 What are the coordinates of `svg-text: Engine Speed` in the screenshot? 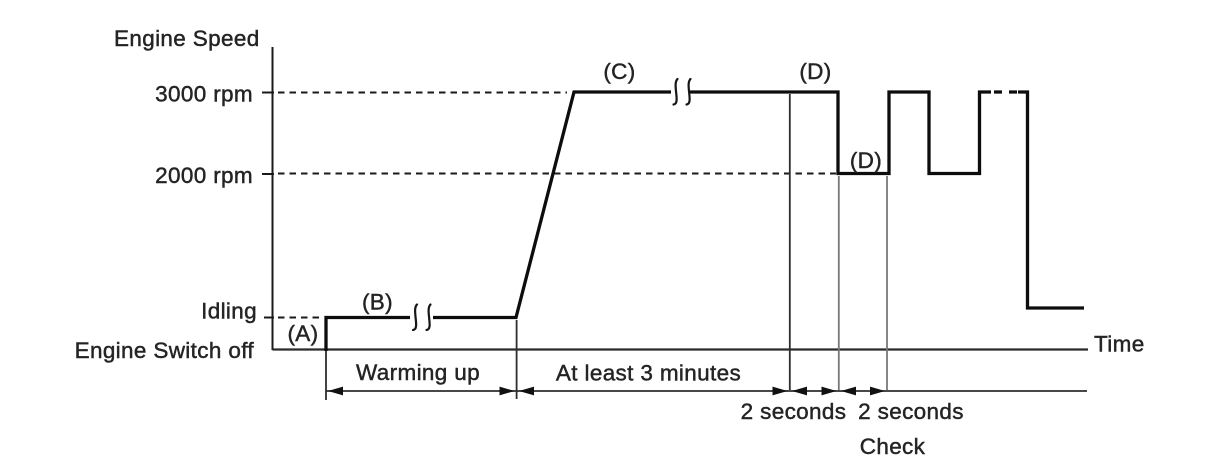 It's located at (187, 38).